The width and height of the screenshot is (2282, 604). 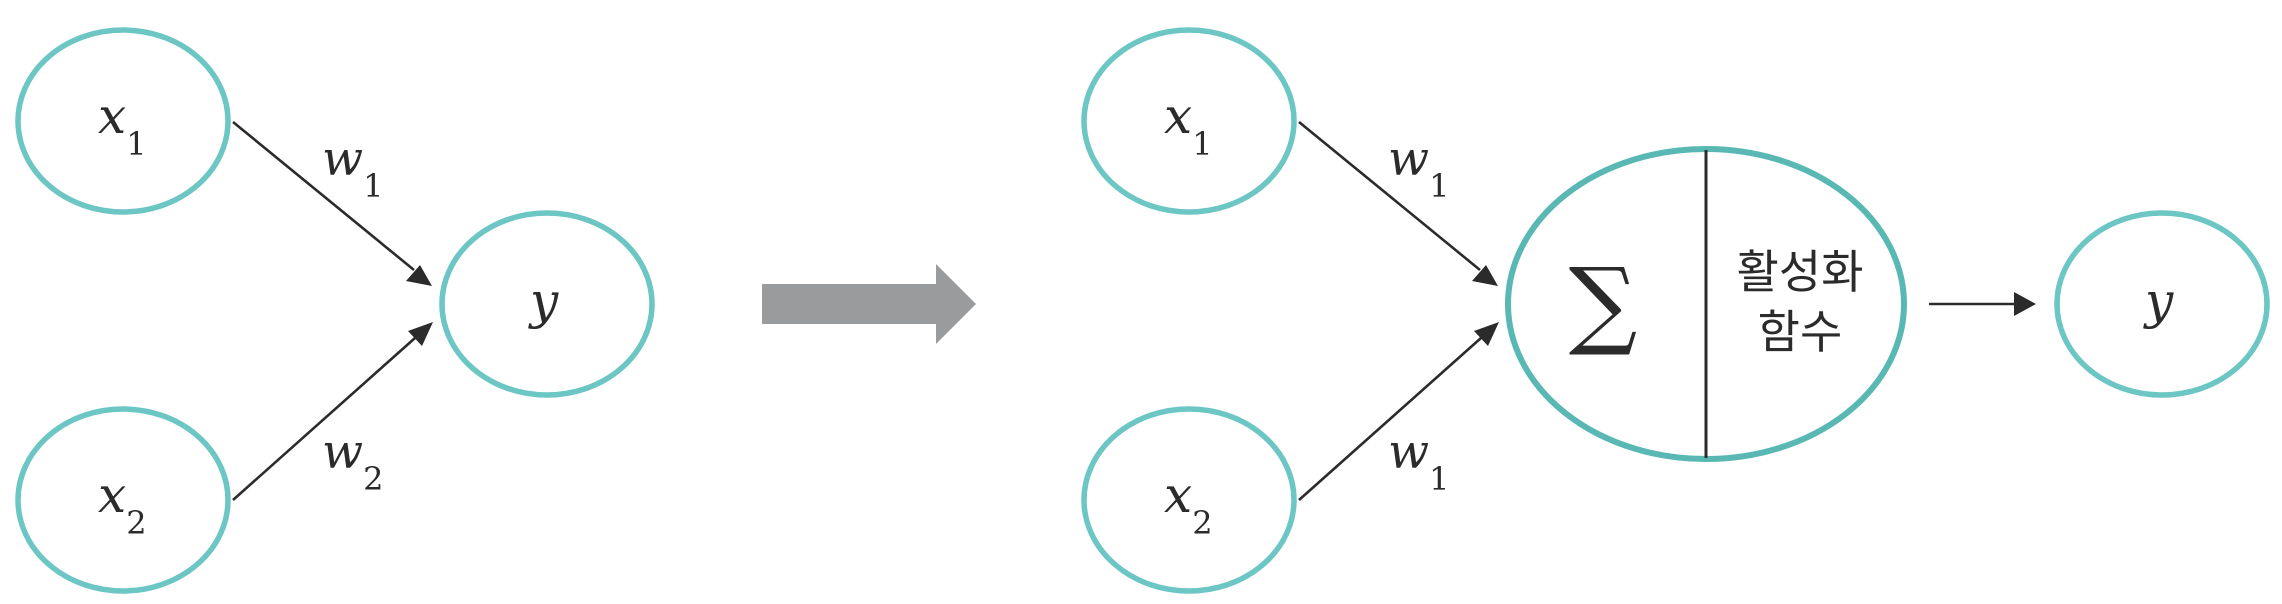 I want to click on right-arrow-icon, so click(x=869, y=304).